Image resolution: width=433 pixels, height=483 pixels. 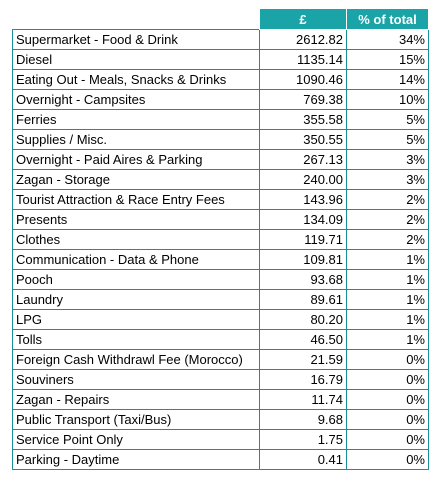 I want to click on amount-cell: 46.50, so click(x=303, y=339).